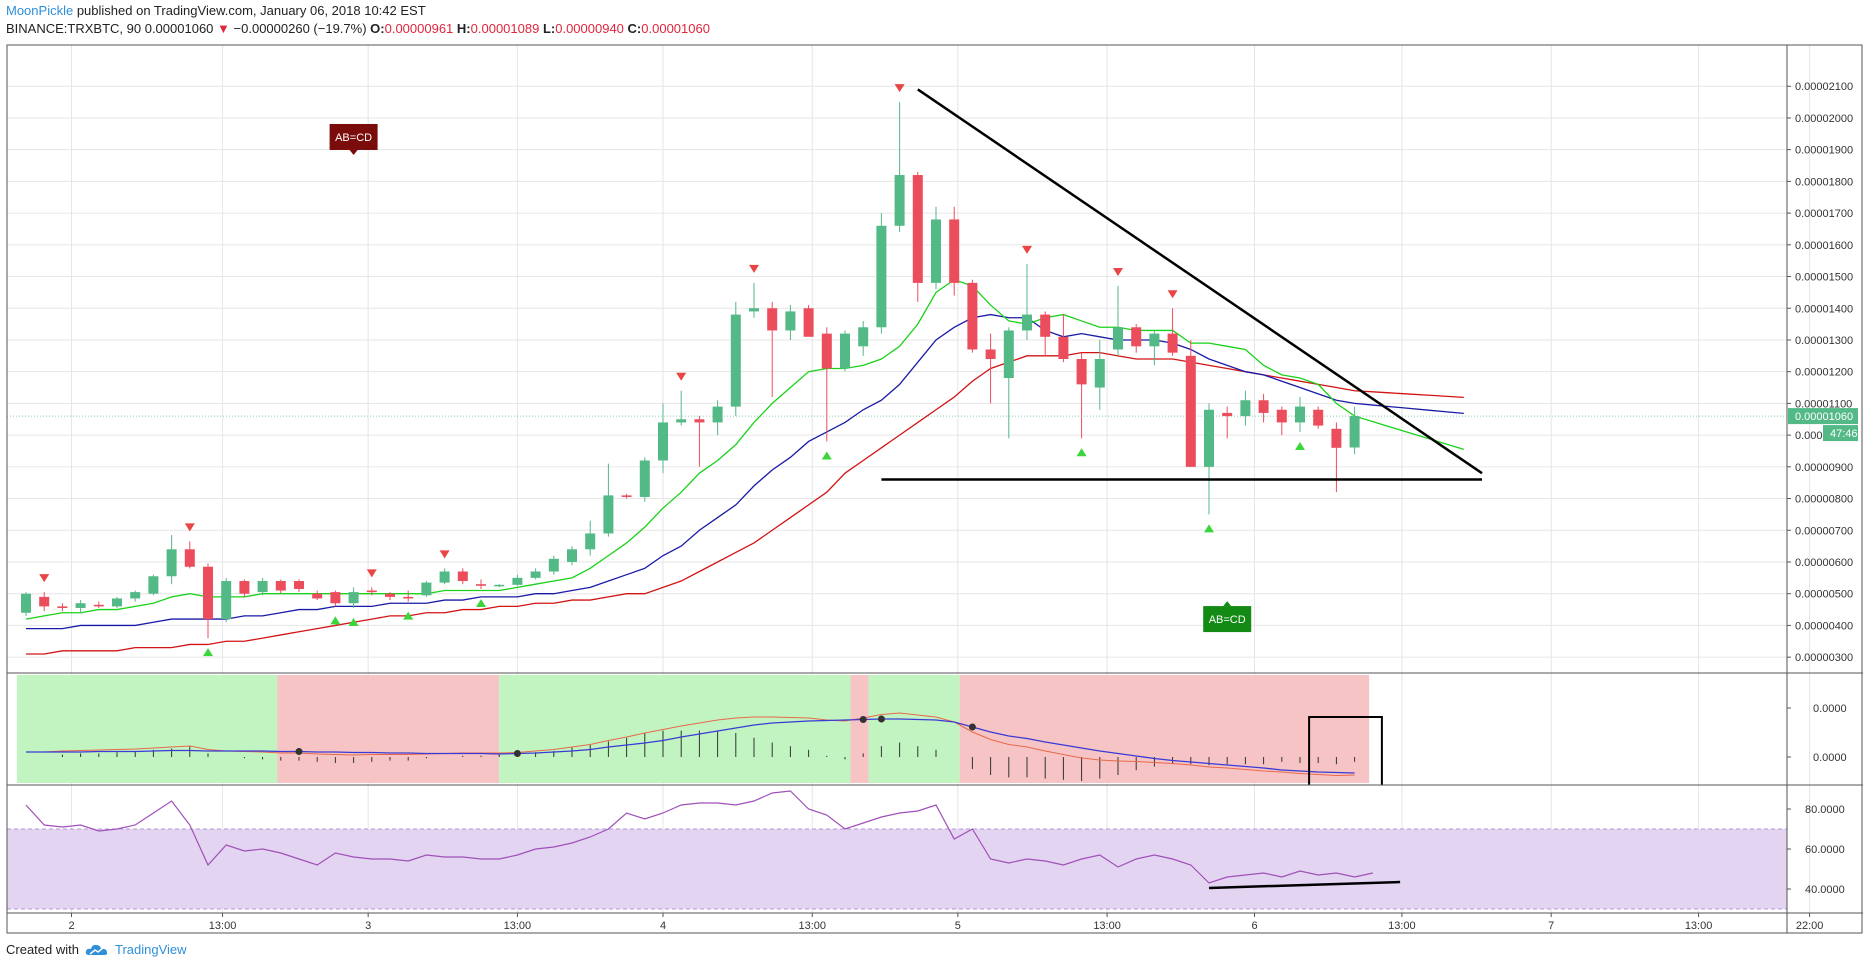 The image size is (1863, 968). Describe the element at coordinates (1825, 810) in the screenshot. I see `rsi-tick-label-0: 80.0000` at that location.